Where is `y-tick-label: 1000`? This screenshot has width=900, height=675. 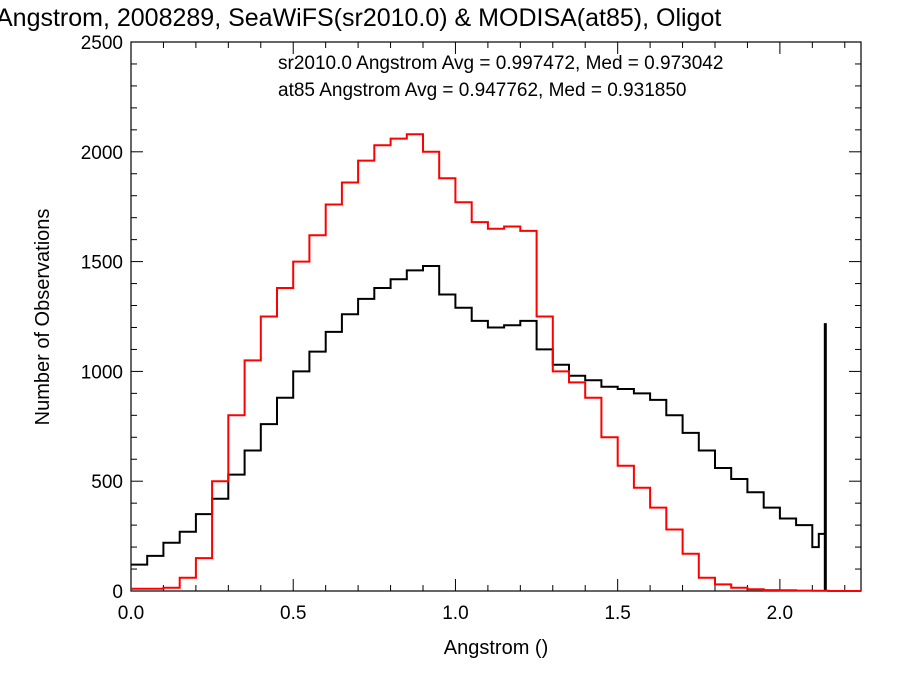
y-tick-label: 1000 is located at coordinates (102, 372).